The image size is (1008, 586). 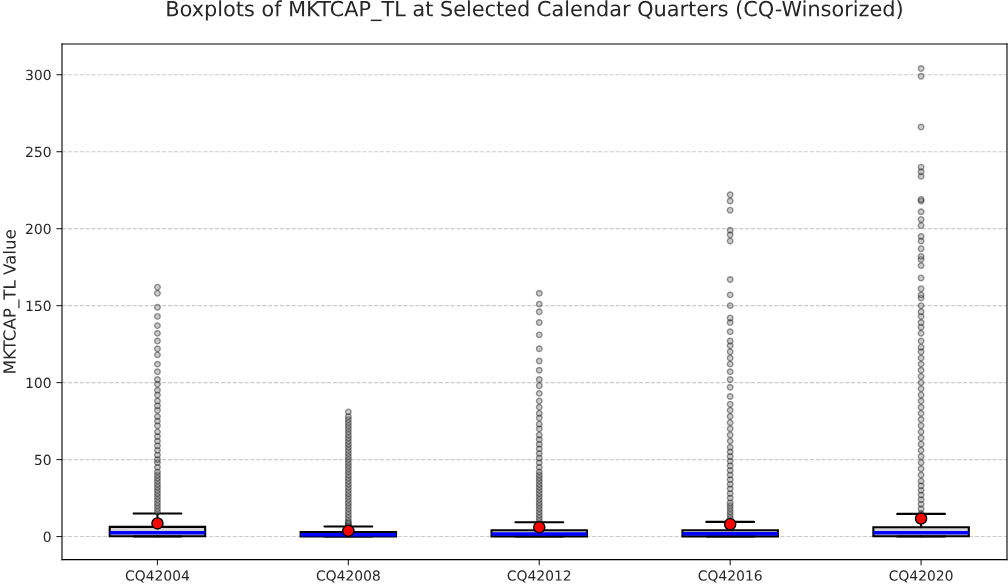 I want to click on y-tick-label: 50, so click(x=42, y=460).